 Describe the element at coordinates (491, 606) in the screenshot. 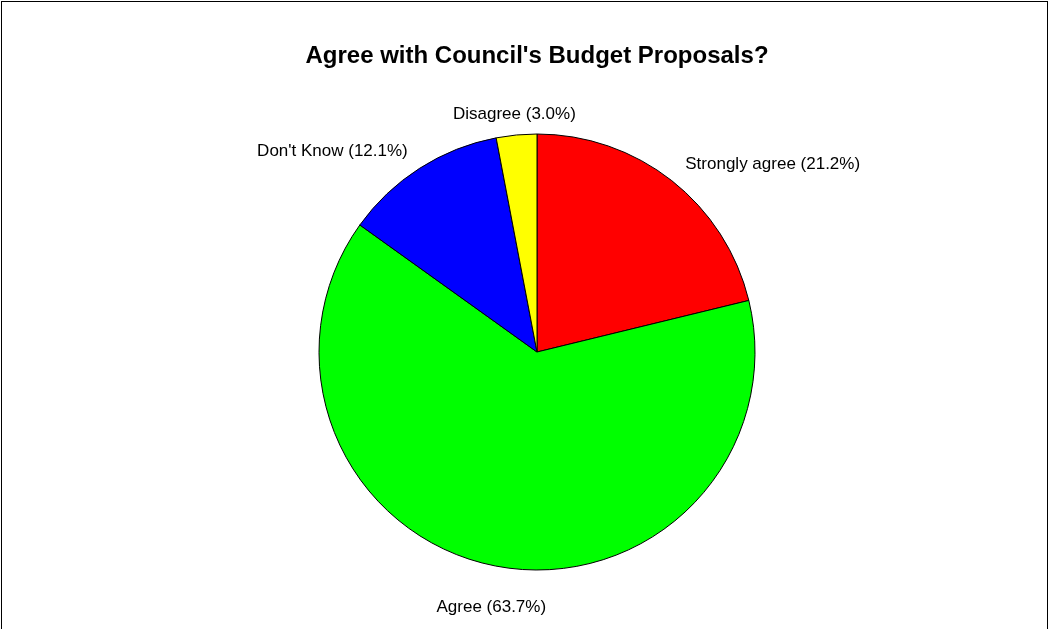

I see `slice-label: Agree (63.7%)` at that location.